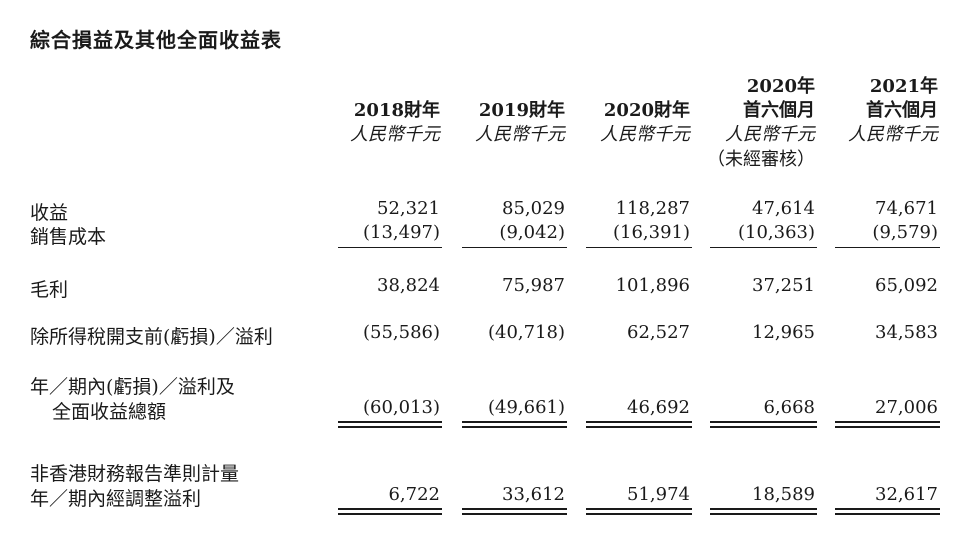  What do you see at coordinates (116, 499) in the screenshot?
I see `row-label-non-hkfrs-line2: 年／期內經調整溢利` at bounding box center [116, 499].